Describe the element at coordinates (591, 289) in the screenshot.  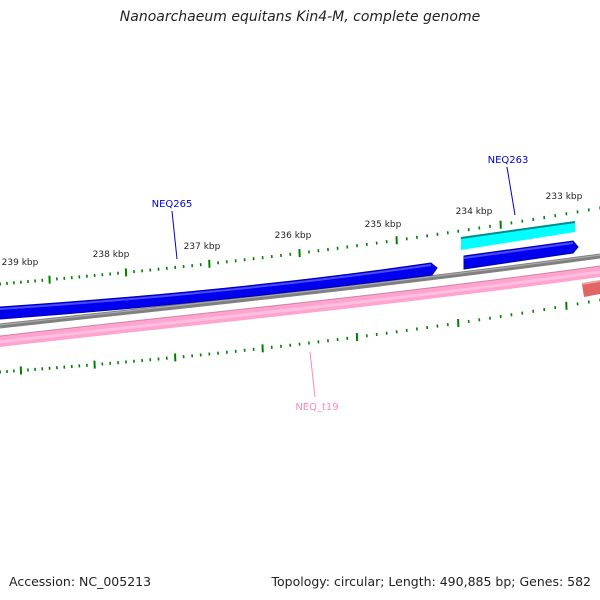
I see `red-feature-right` at that location.